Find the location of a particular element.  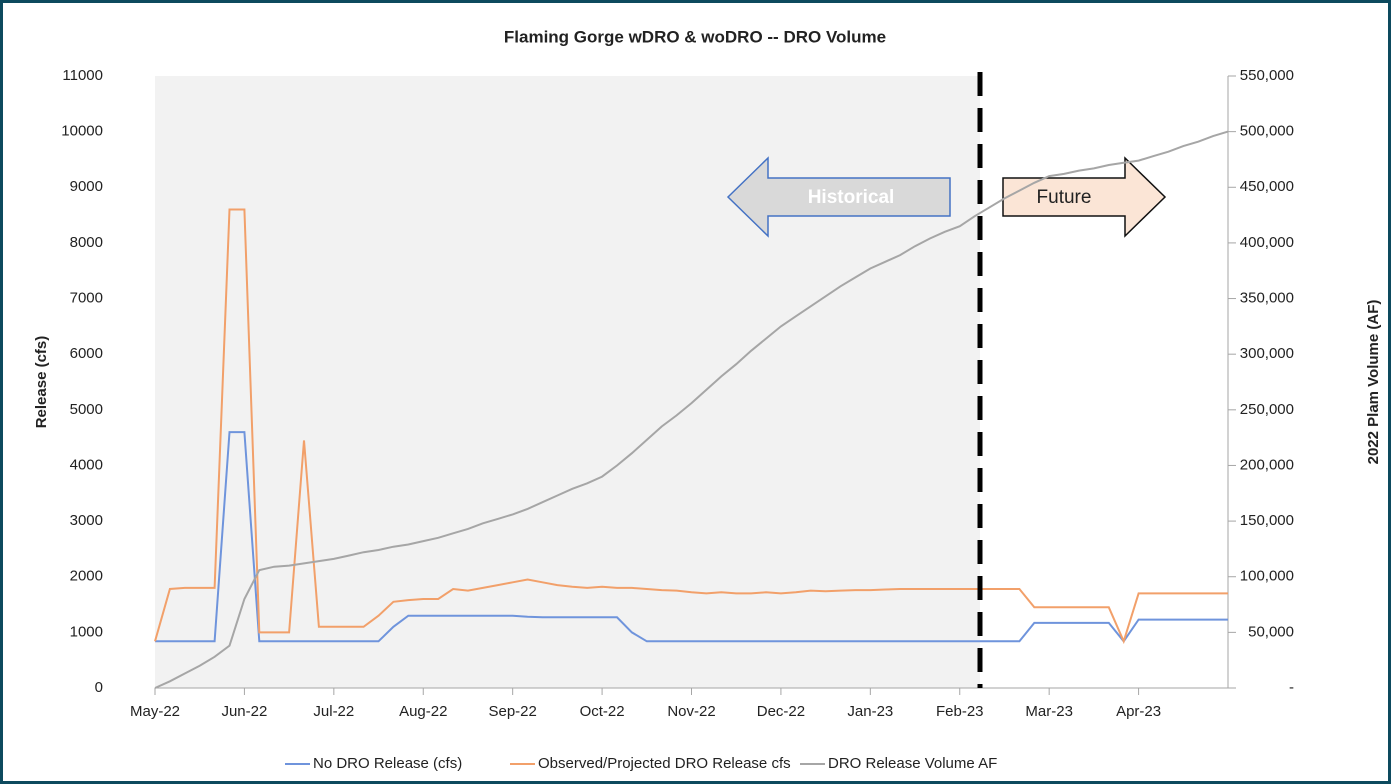

y-tick-label: 2000 is located at coordinates (86, 576).